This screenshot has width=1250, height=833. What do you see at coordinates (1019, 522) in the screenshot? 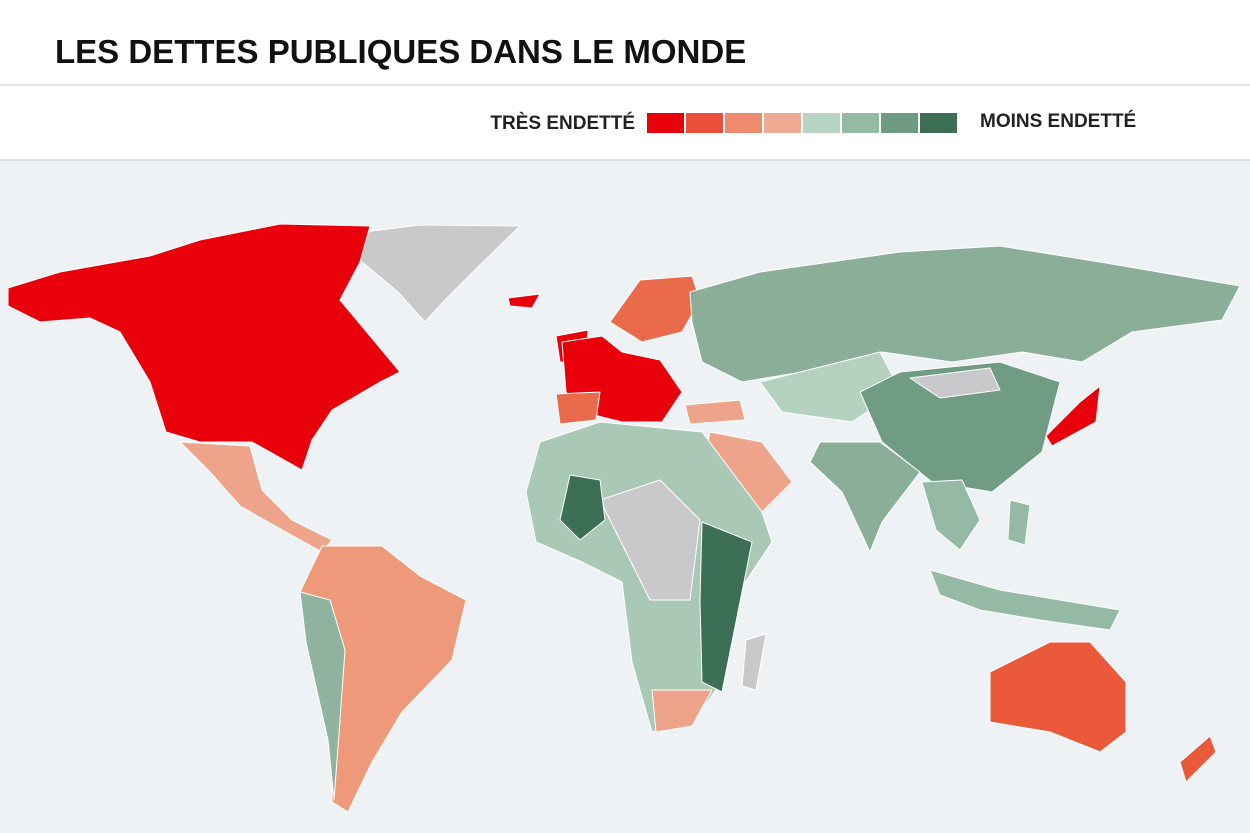
I see `philippines` at bounding box center [1019, 522].